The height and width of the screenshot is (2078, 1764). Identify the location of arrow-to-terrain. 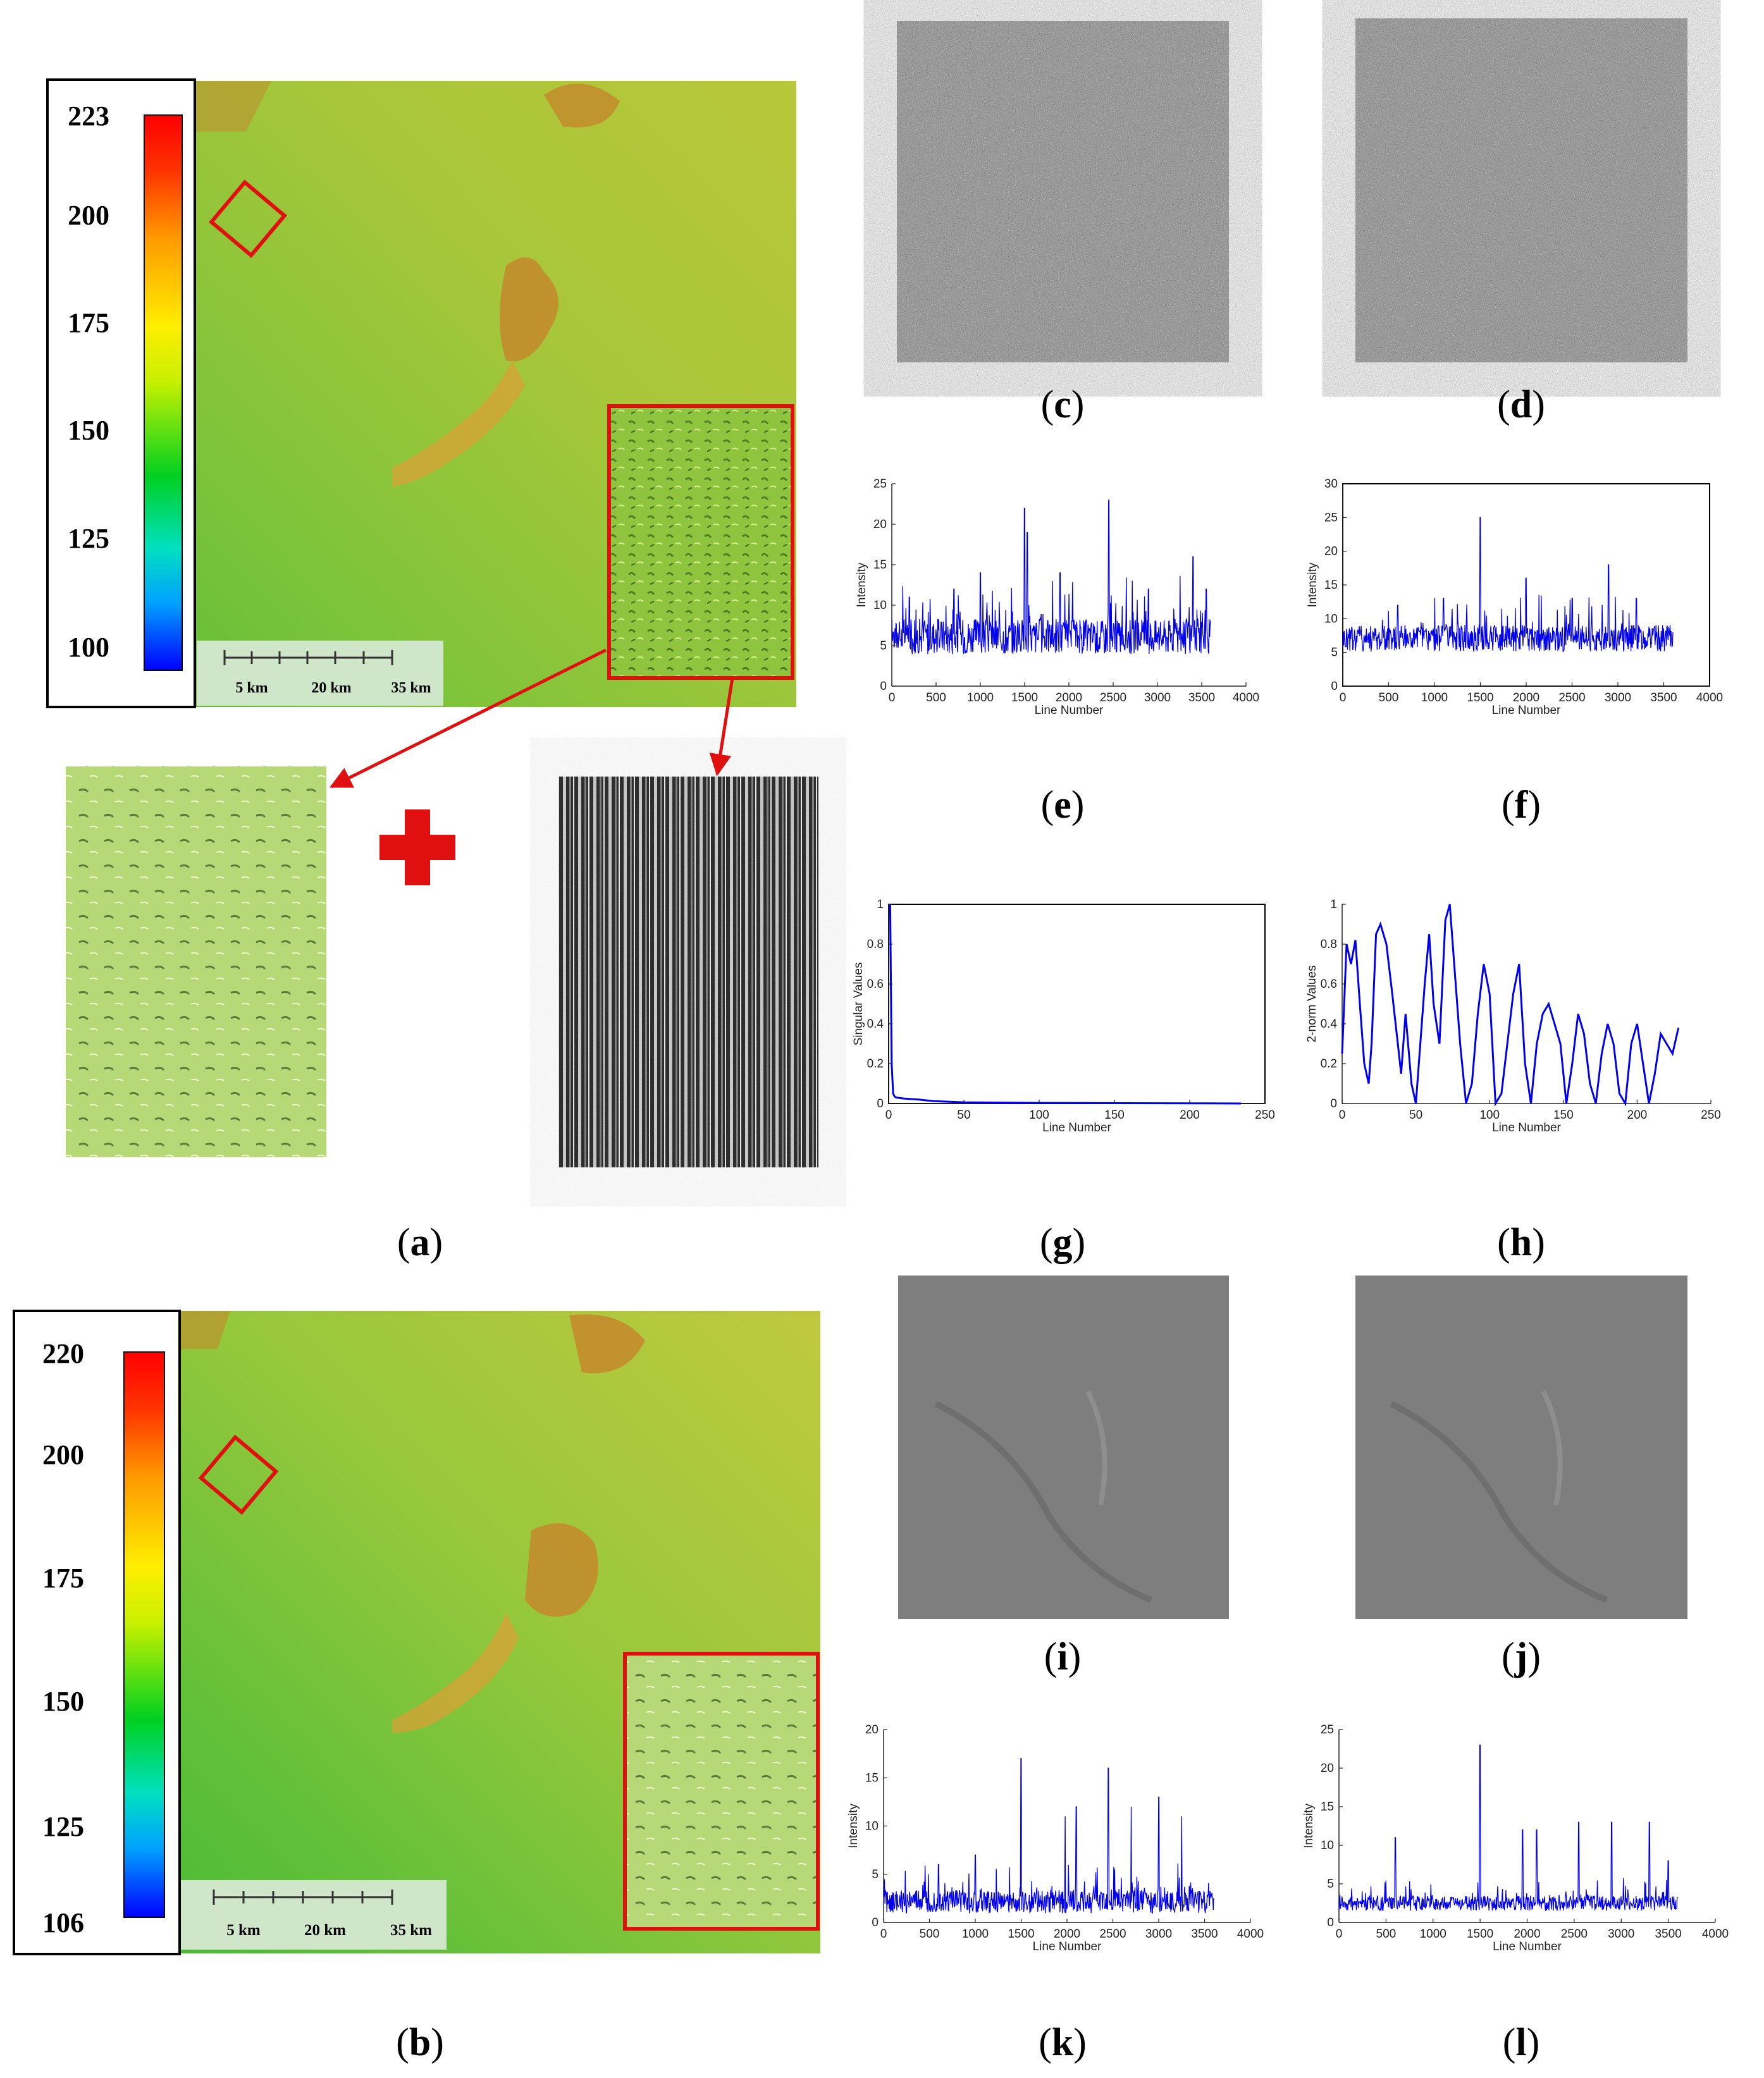
(468, 718).